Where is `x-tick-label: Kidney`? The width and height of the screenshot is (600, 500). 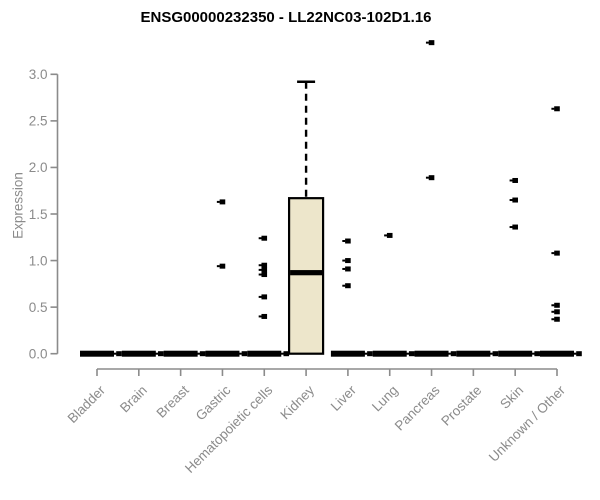
x-tick-label: Kidney is located at coordinates (297, 402).